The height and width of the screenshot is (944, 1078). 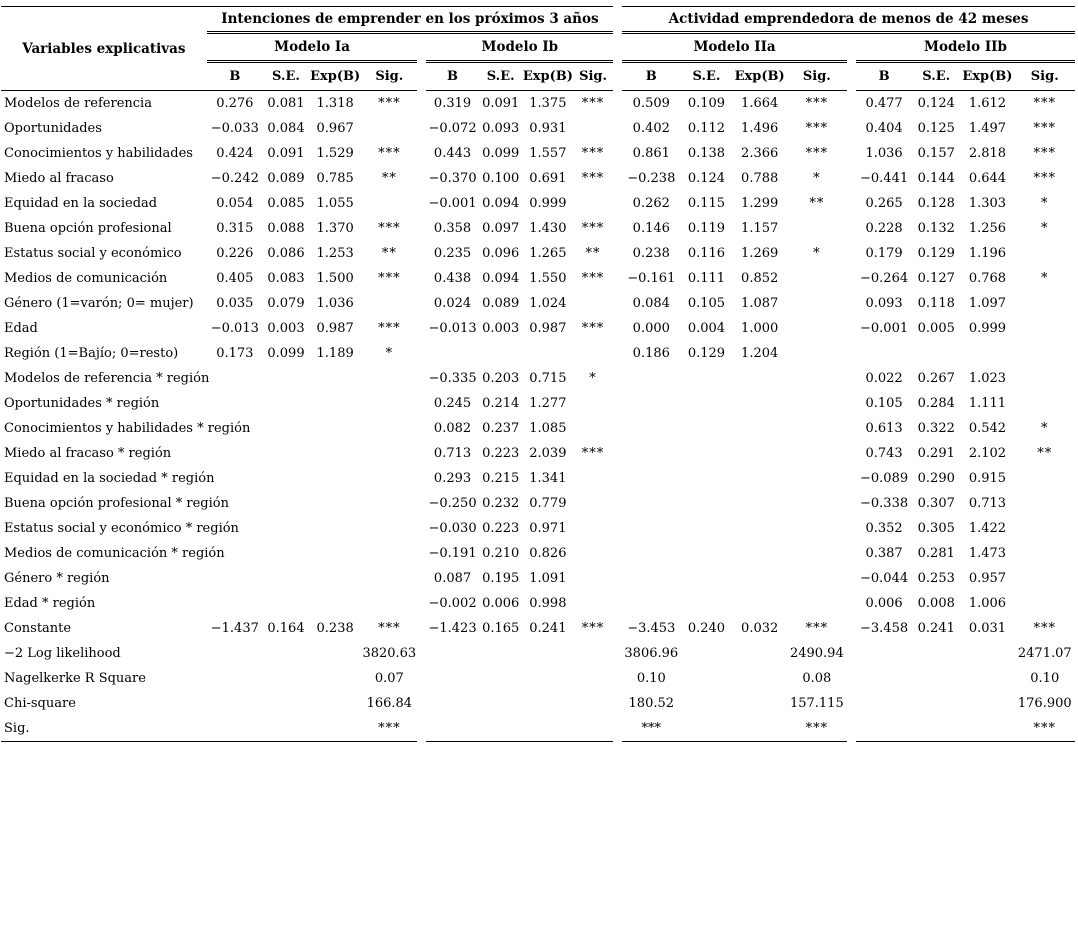 I want to click on value-cell: 0.157, so click(x=936, y=153).